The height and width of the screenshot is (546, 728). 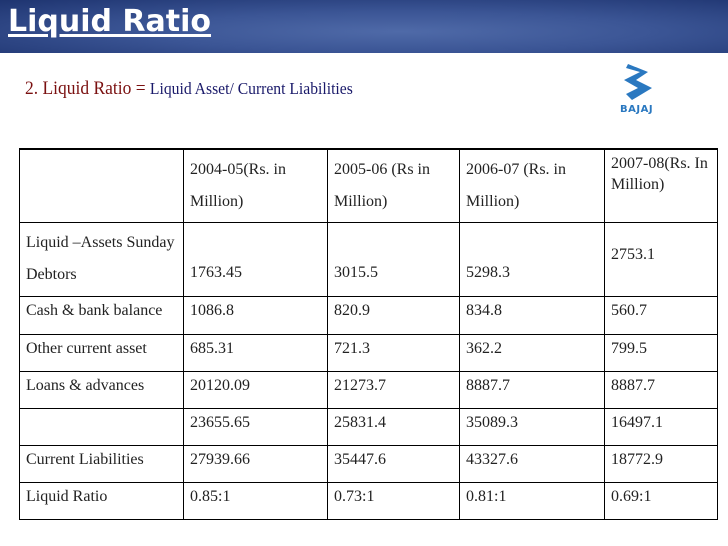 I want to click on table-cell: 721.3, so click(x=393, y=353).